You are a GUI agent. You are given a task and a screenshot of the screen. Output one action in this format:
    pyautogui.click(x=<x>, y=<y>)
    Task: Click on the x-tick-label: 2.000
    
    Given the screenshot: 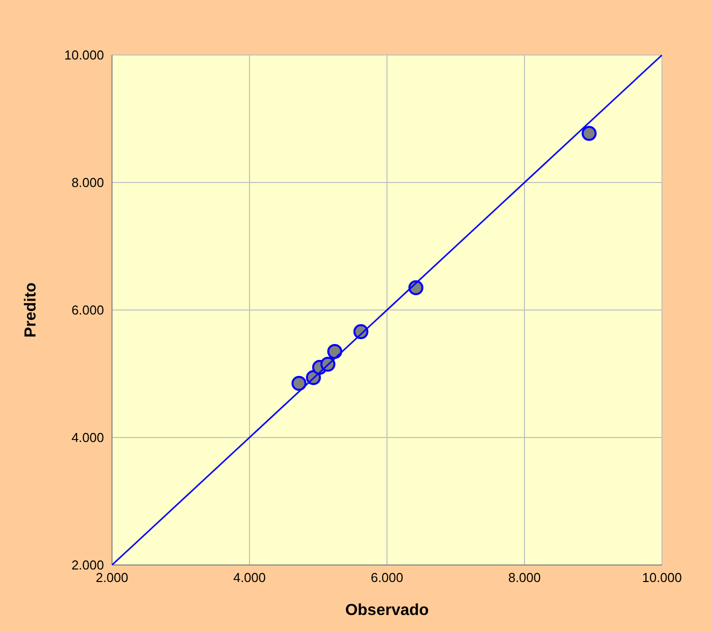 What is the action you would take?
    pyautogui.click(x=112, y=578)
    